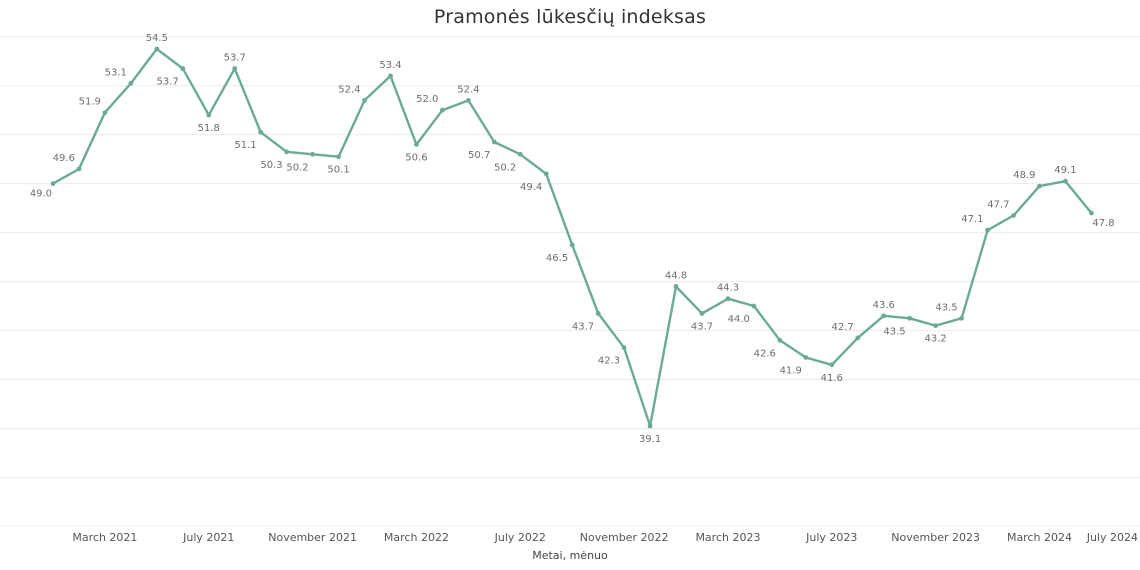 The image size is (1140, 570). I want to click on x-tick-label: November 2021, so click(312, 537).